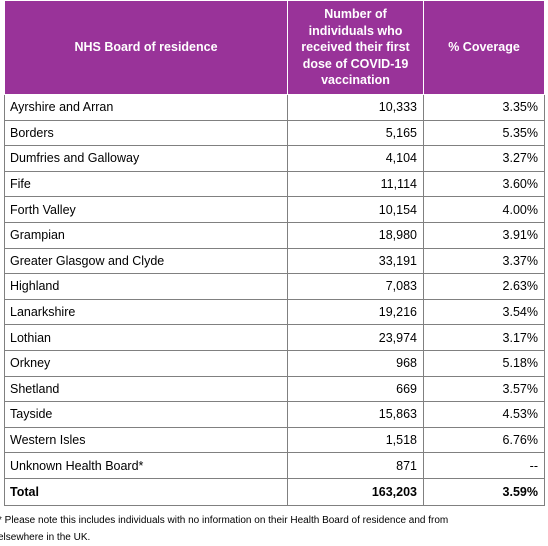 This screenshot has width=548, height=546. I want to click on table-row: Borders 5,165 5.35%, so click(274, 133).